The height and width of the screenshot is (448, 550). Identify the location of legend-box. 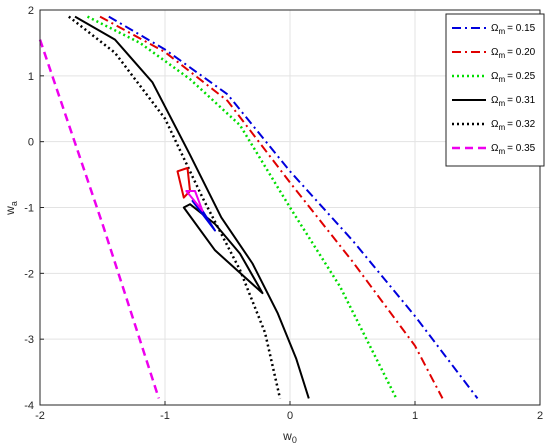
(495, 90).